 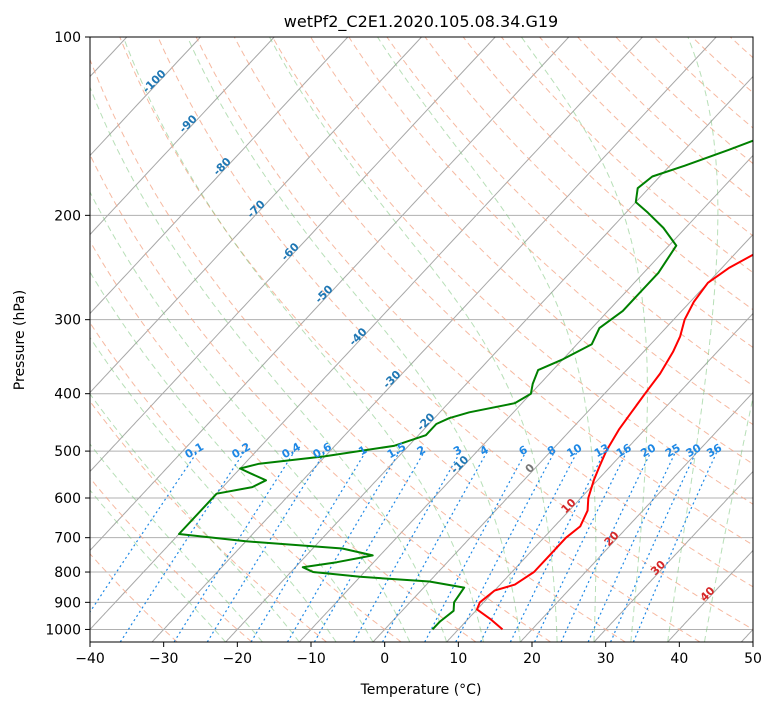 What do you see at coordinates (238, 659) in the screenshot?
I see `x-tick-label: −20` at bounding box center [238, 659].